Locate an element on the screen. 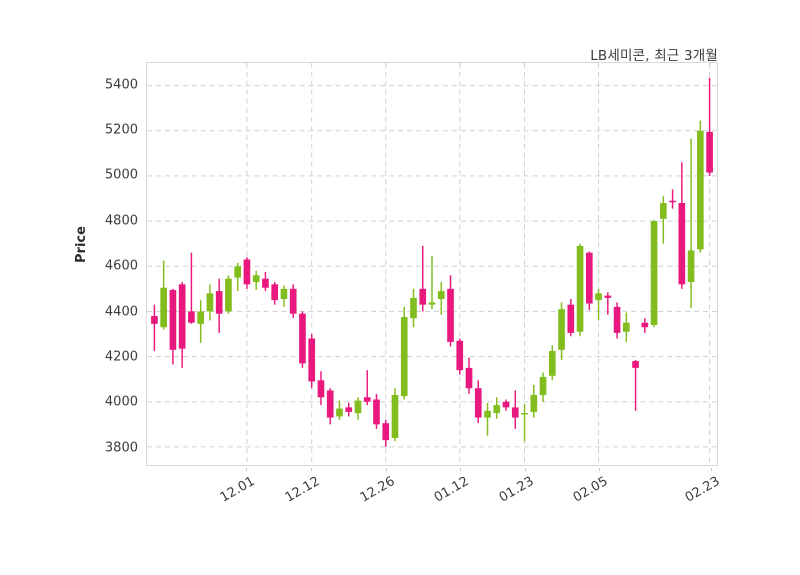 The width and height of the screenshot is (800, 575). x-tick-label: 02.23 is located at coordinates (702, 490).